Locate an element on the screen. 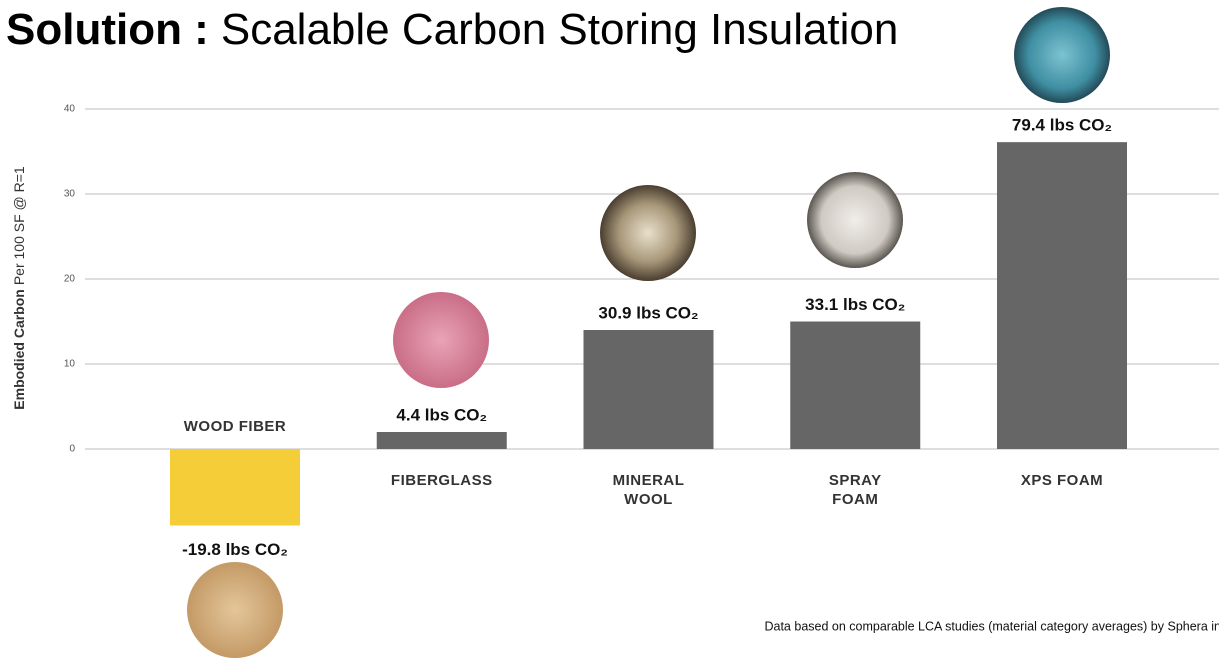 This screenshot has width=1219, height=658. title-bold: Solution : is located at coordinates (107, 29).